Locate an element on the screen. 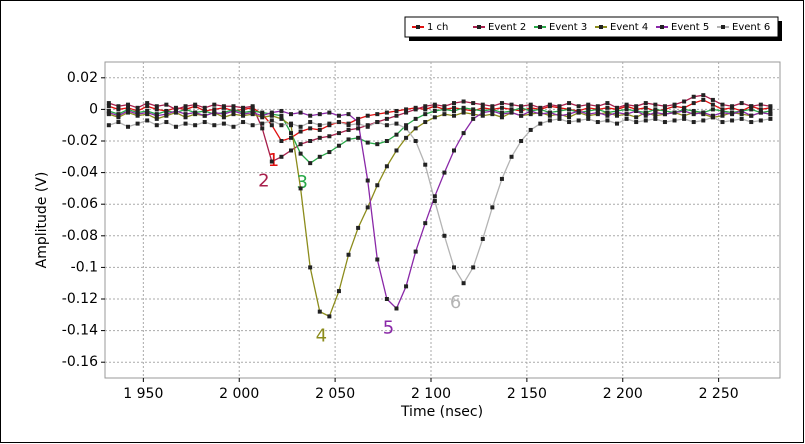 This screenshot has width=805, height=444. legend-label: Event 3 is located at coordinates (568, 27).